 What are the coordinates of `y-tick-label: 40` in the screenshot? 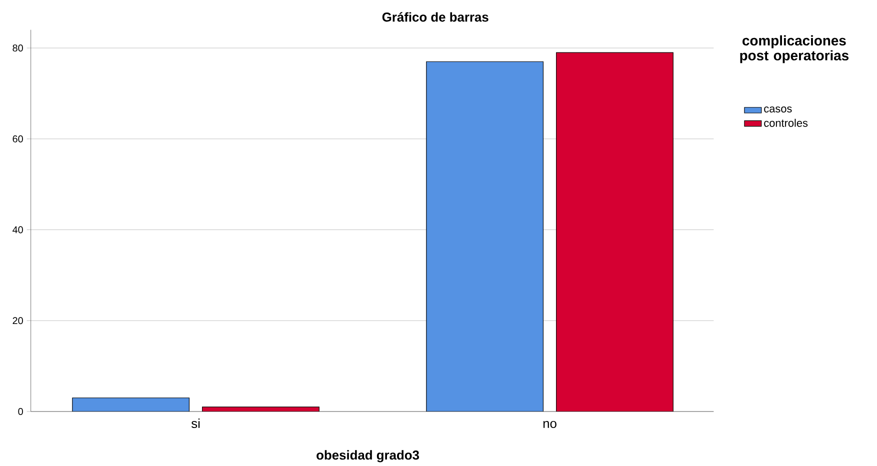 It's located at (17, 230).